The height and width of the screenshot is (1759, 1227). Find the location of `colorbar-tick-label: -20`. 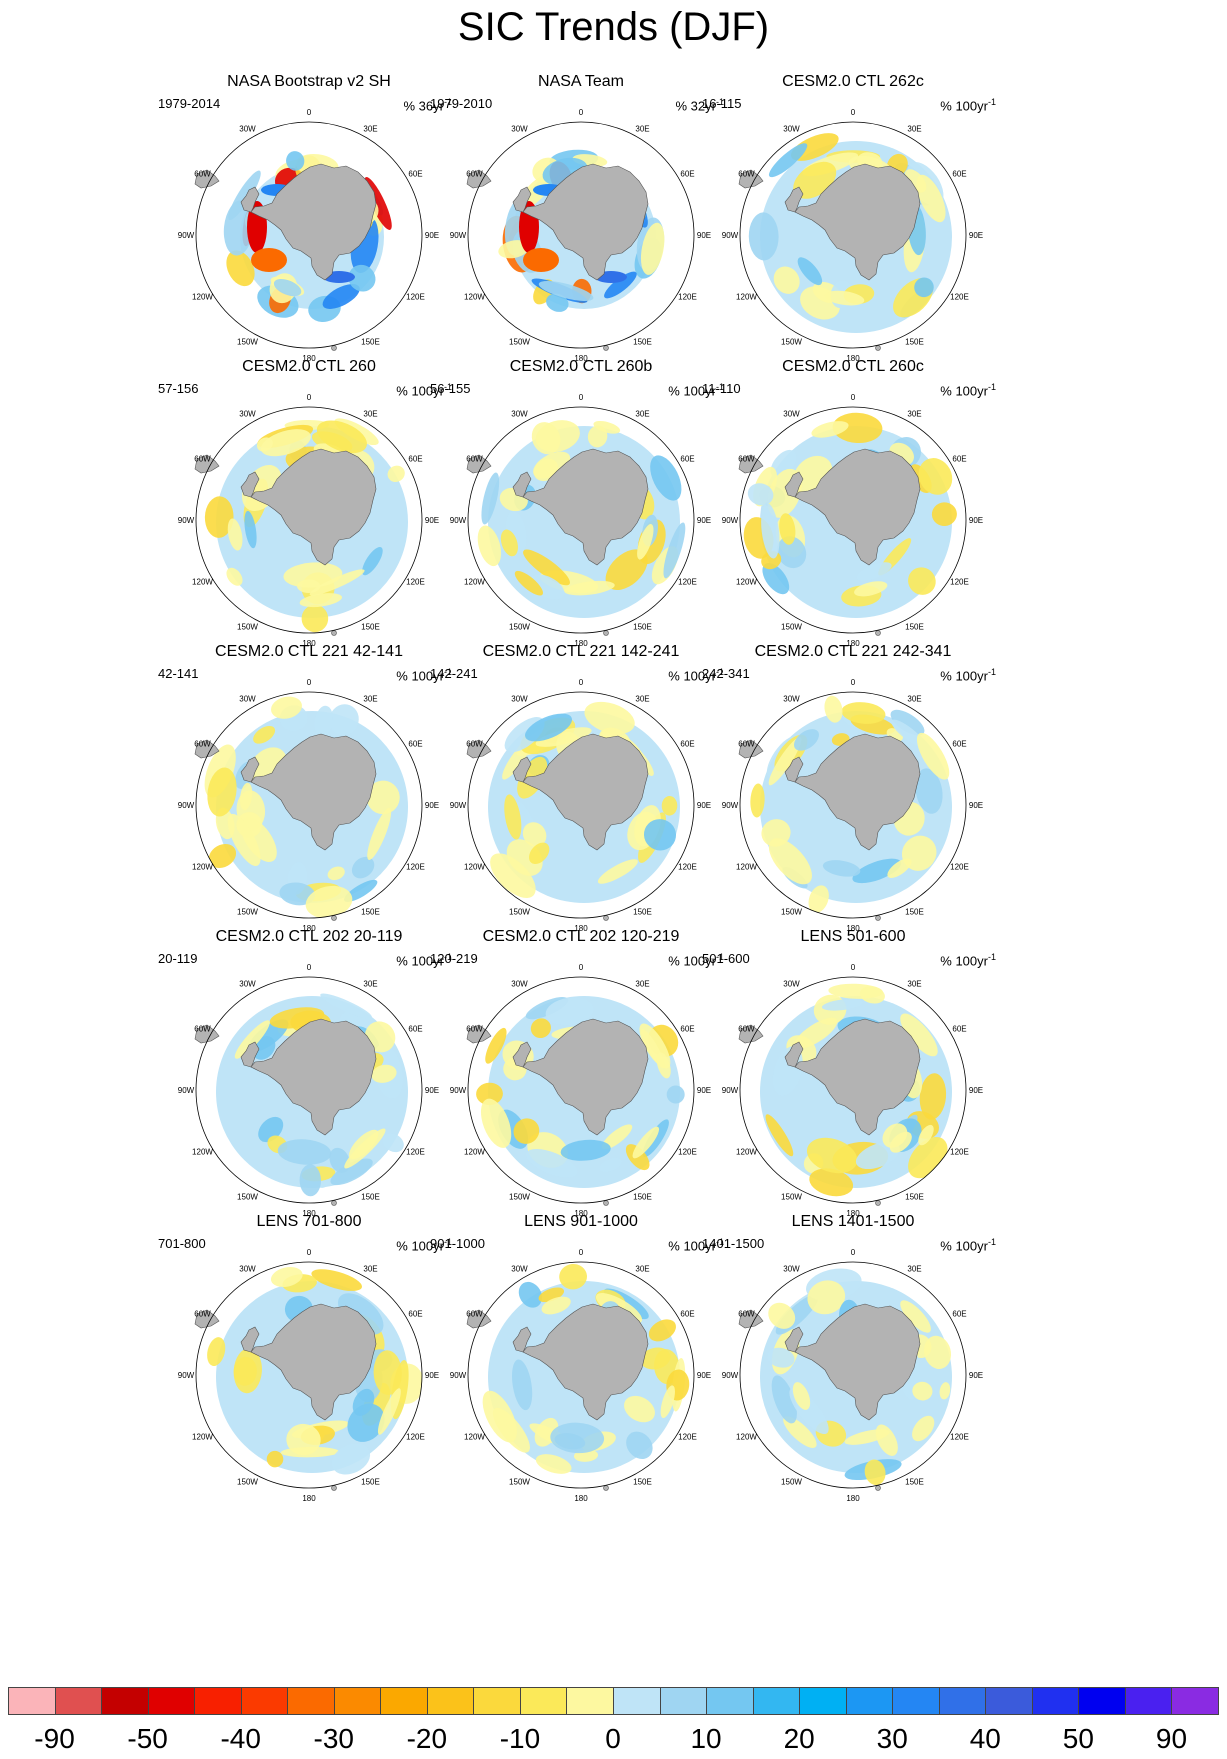

colorbar-tick-label: -20 is located at coordinates (427, 1738).